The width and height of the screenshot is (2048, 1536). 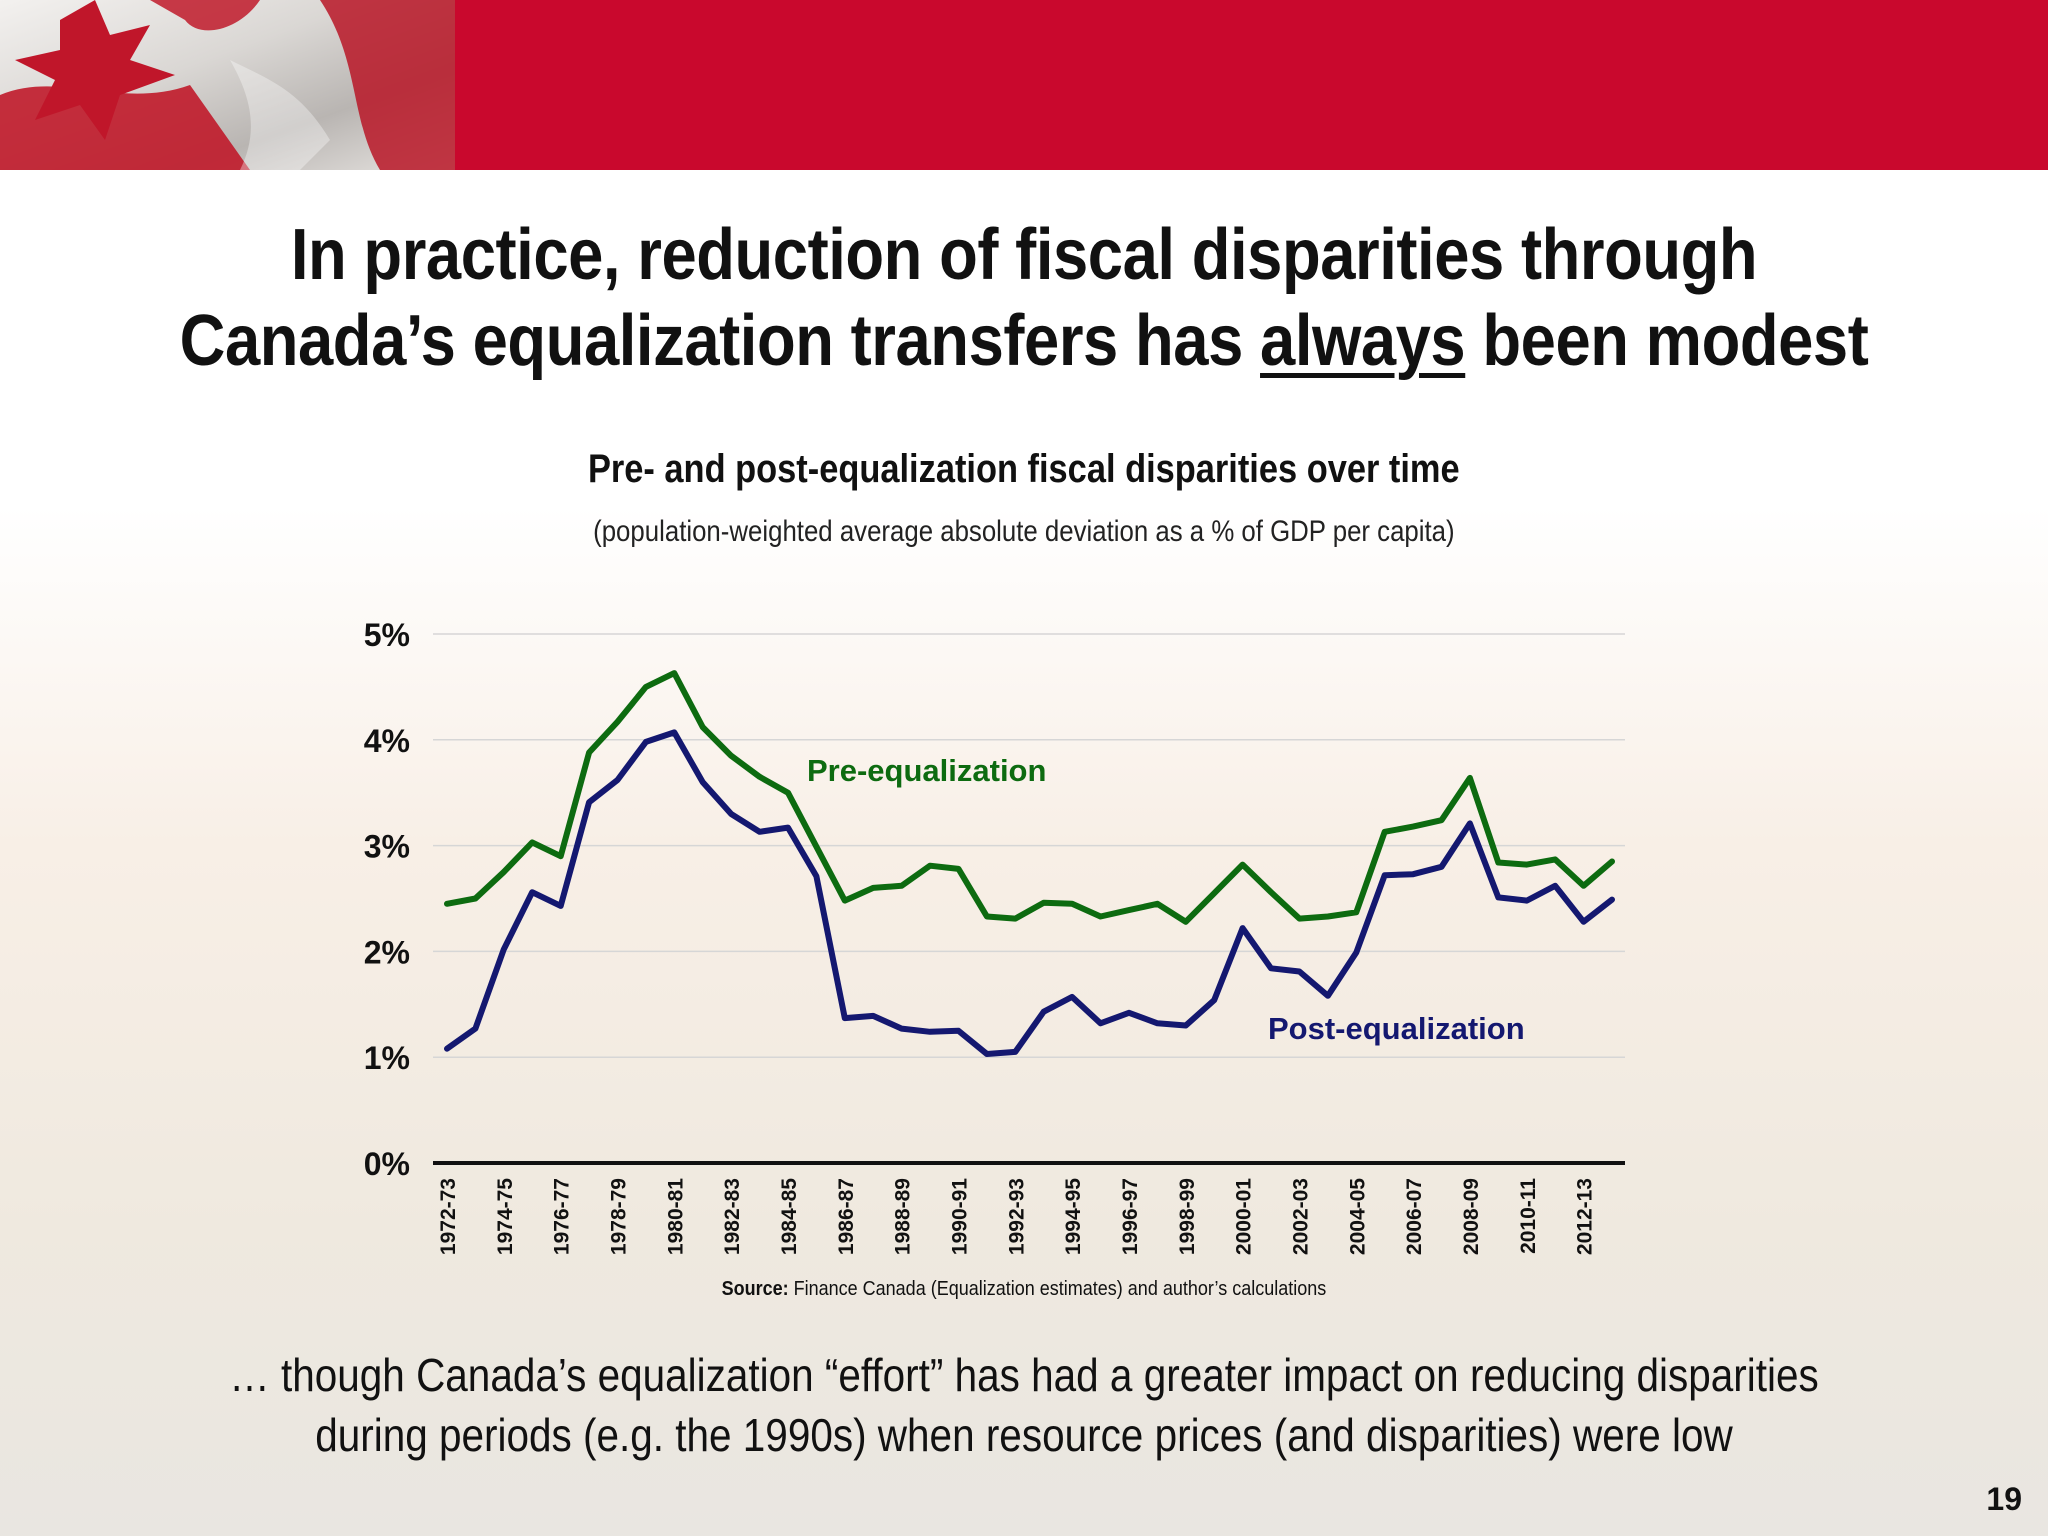 I want to click on x-tick-label: 1982-83, so click(x=732, y=1216).